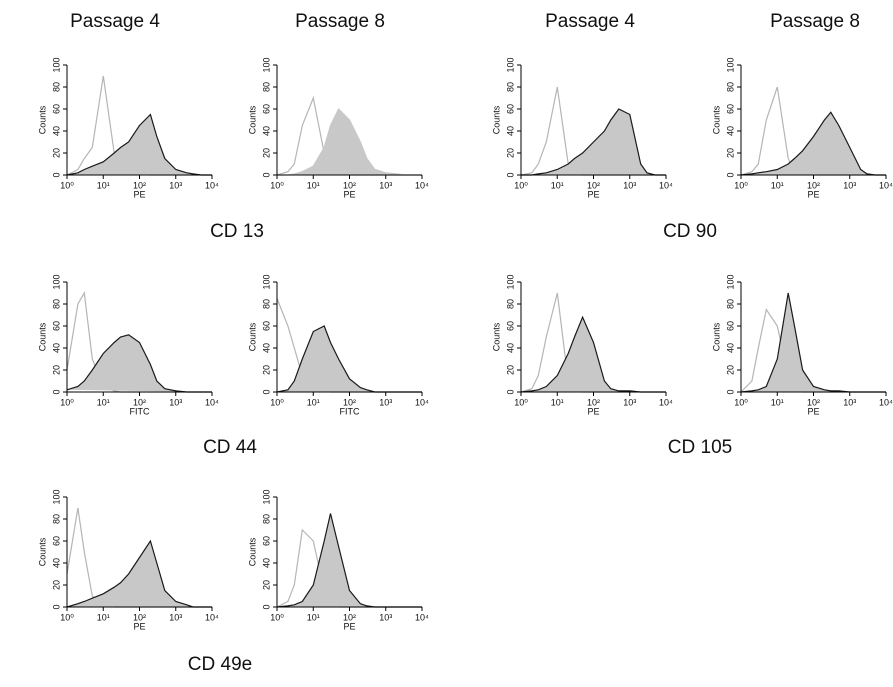 This screenshot has height=687, width=893. I want to click on column-header: Passage 4, so click(590, 21).